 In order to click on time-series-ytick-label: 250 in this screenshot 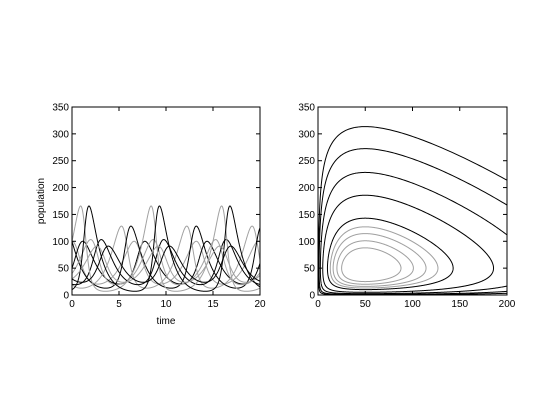, I will do `click(60, 161)`.